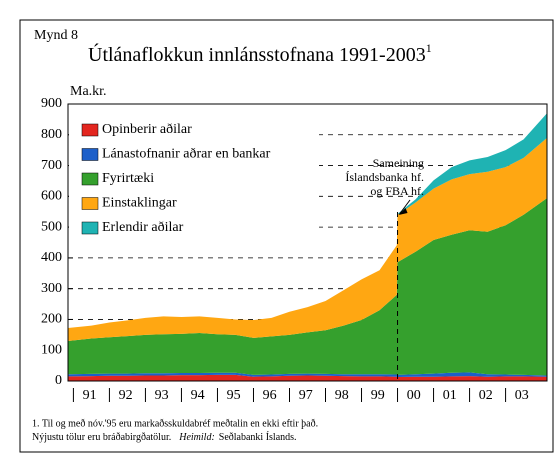 This screenshot has height=455, width=556. What do you see at coordinates (403, 211) in the screenshot?
I see `arrow-head` at bounding box center [403, 211].